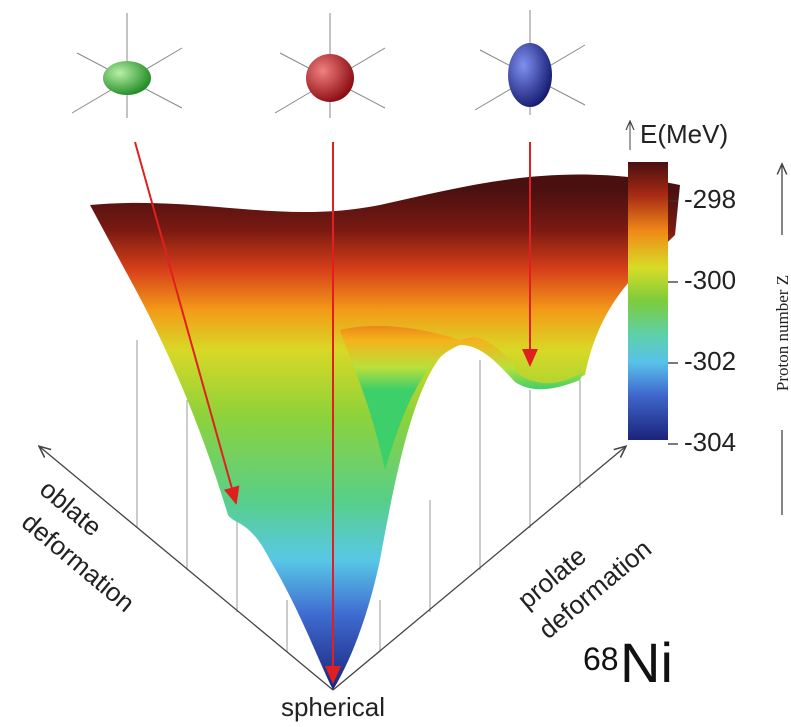 The height and width of the screenshot is (727, 791). Describe the element at coordinates (601, 659) in the screenshot. I see `mass-number: 68` at that location.